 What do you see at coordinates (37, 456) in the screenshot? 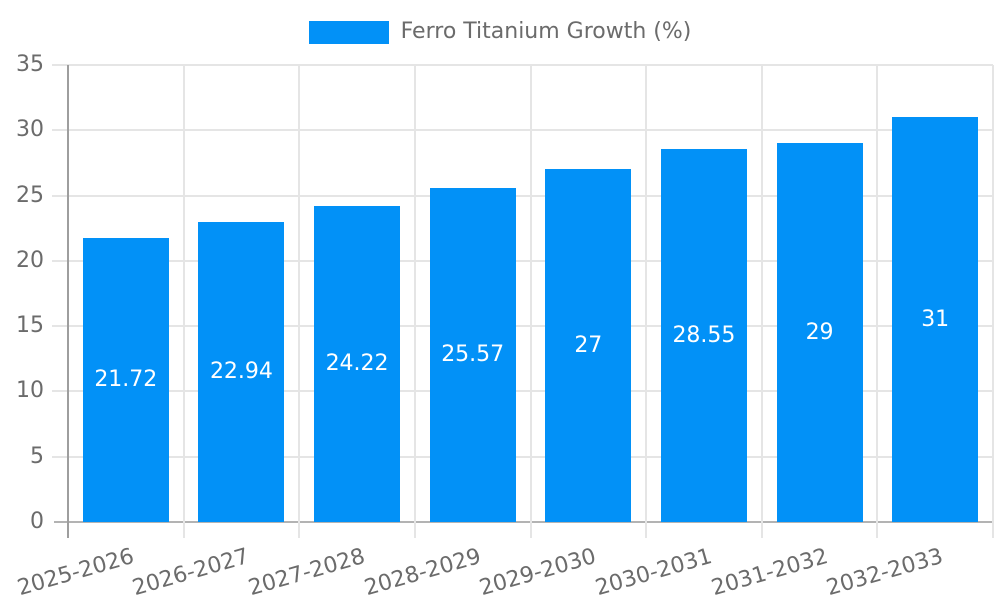
I see `y-tick-label: 5` at bounding box center [37, 456].